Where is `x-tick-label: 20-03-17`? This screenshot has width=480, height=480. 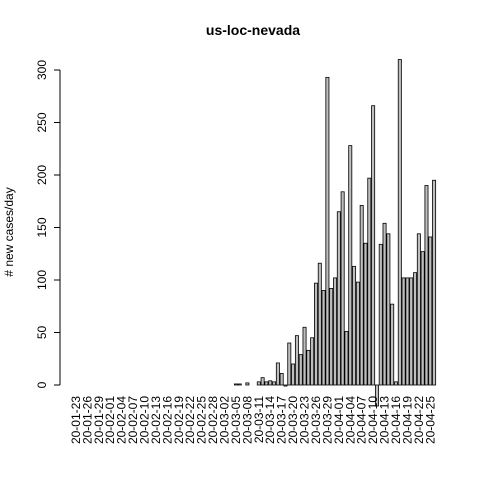
x-tick-label: 20-03-17 is located at coordinates (282, 420).